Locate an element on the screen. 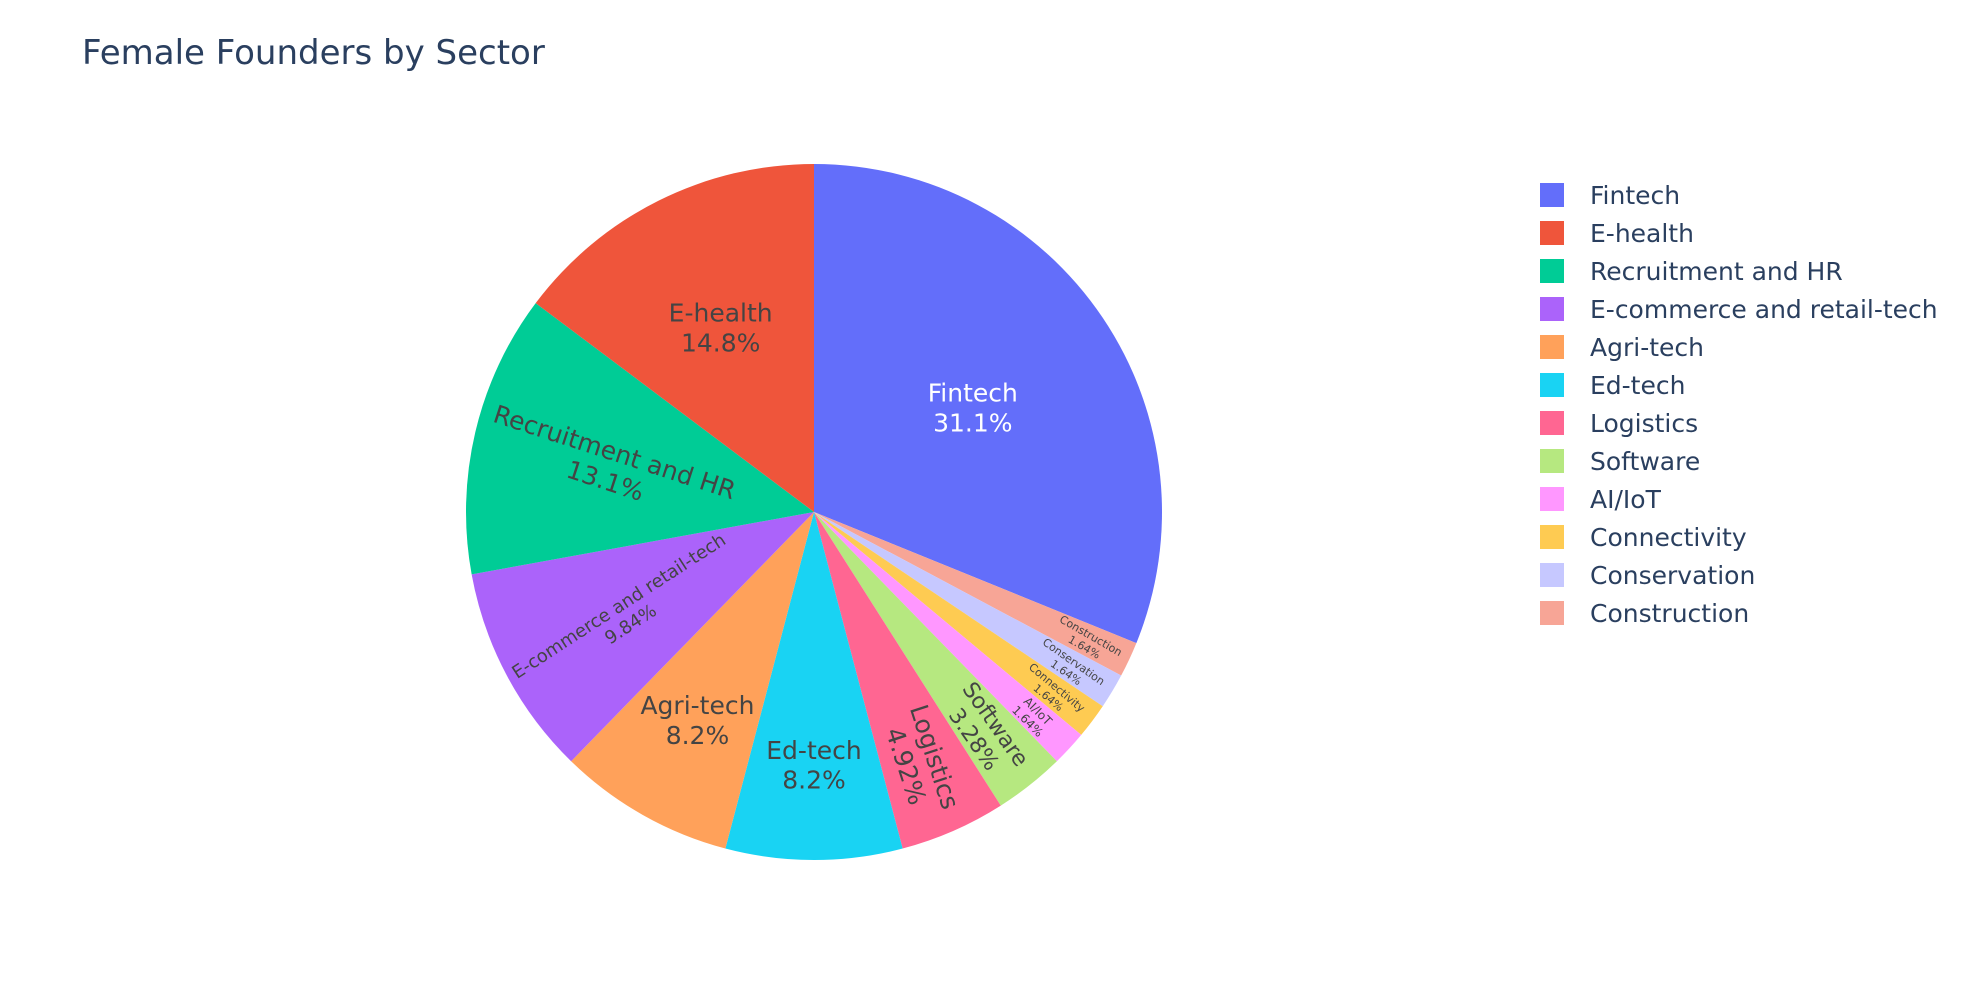 The height and width of the screenshot is (996, 1976). legend-item-conservation: Conservation is located at coordinates (1647, 575).